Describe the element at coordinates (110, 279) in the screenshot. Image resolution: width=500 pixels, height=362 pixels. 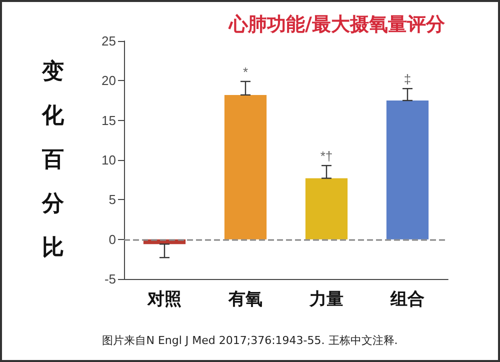
I see `y-tick-label: -5` at that location.